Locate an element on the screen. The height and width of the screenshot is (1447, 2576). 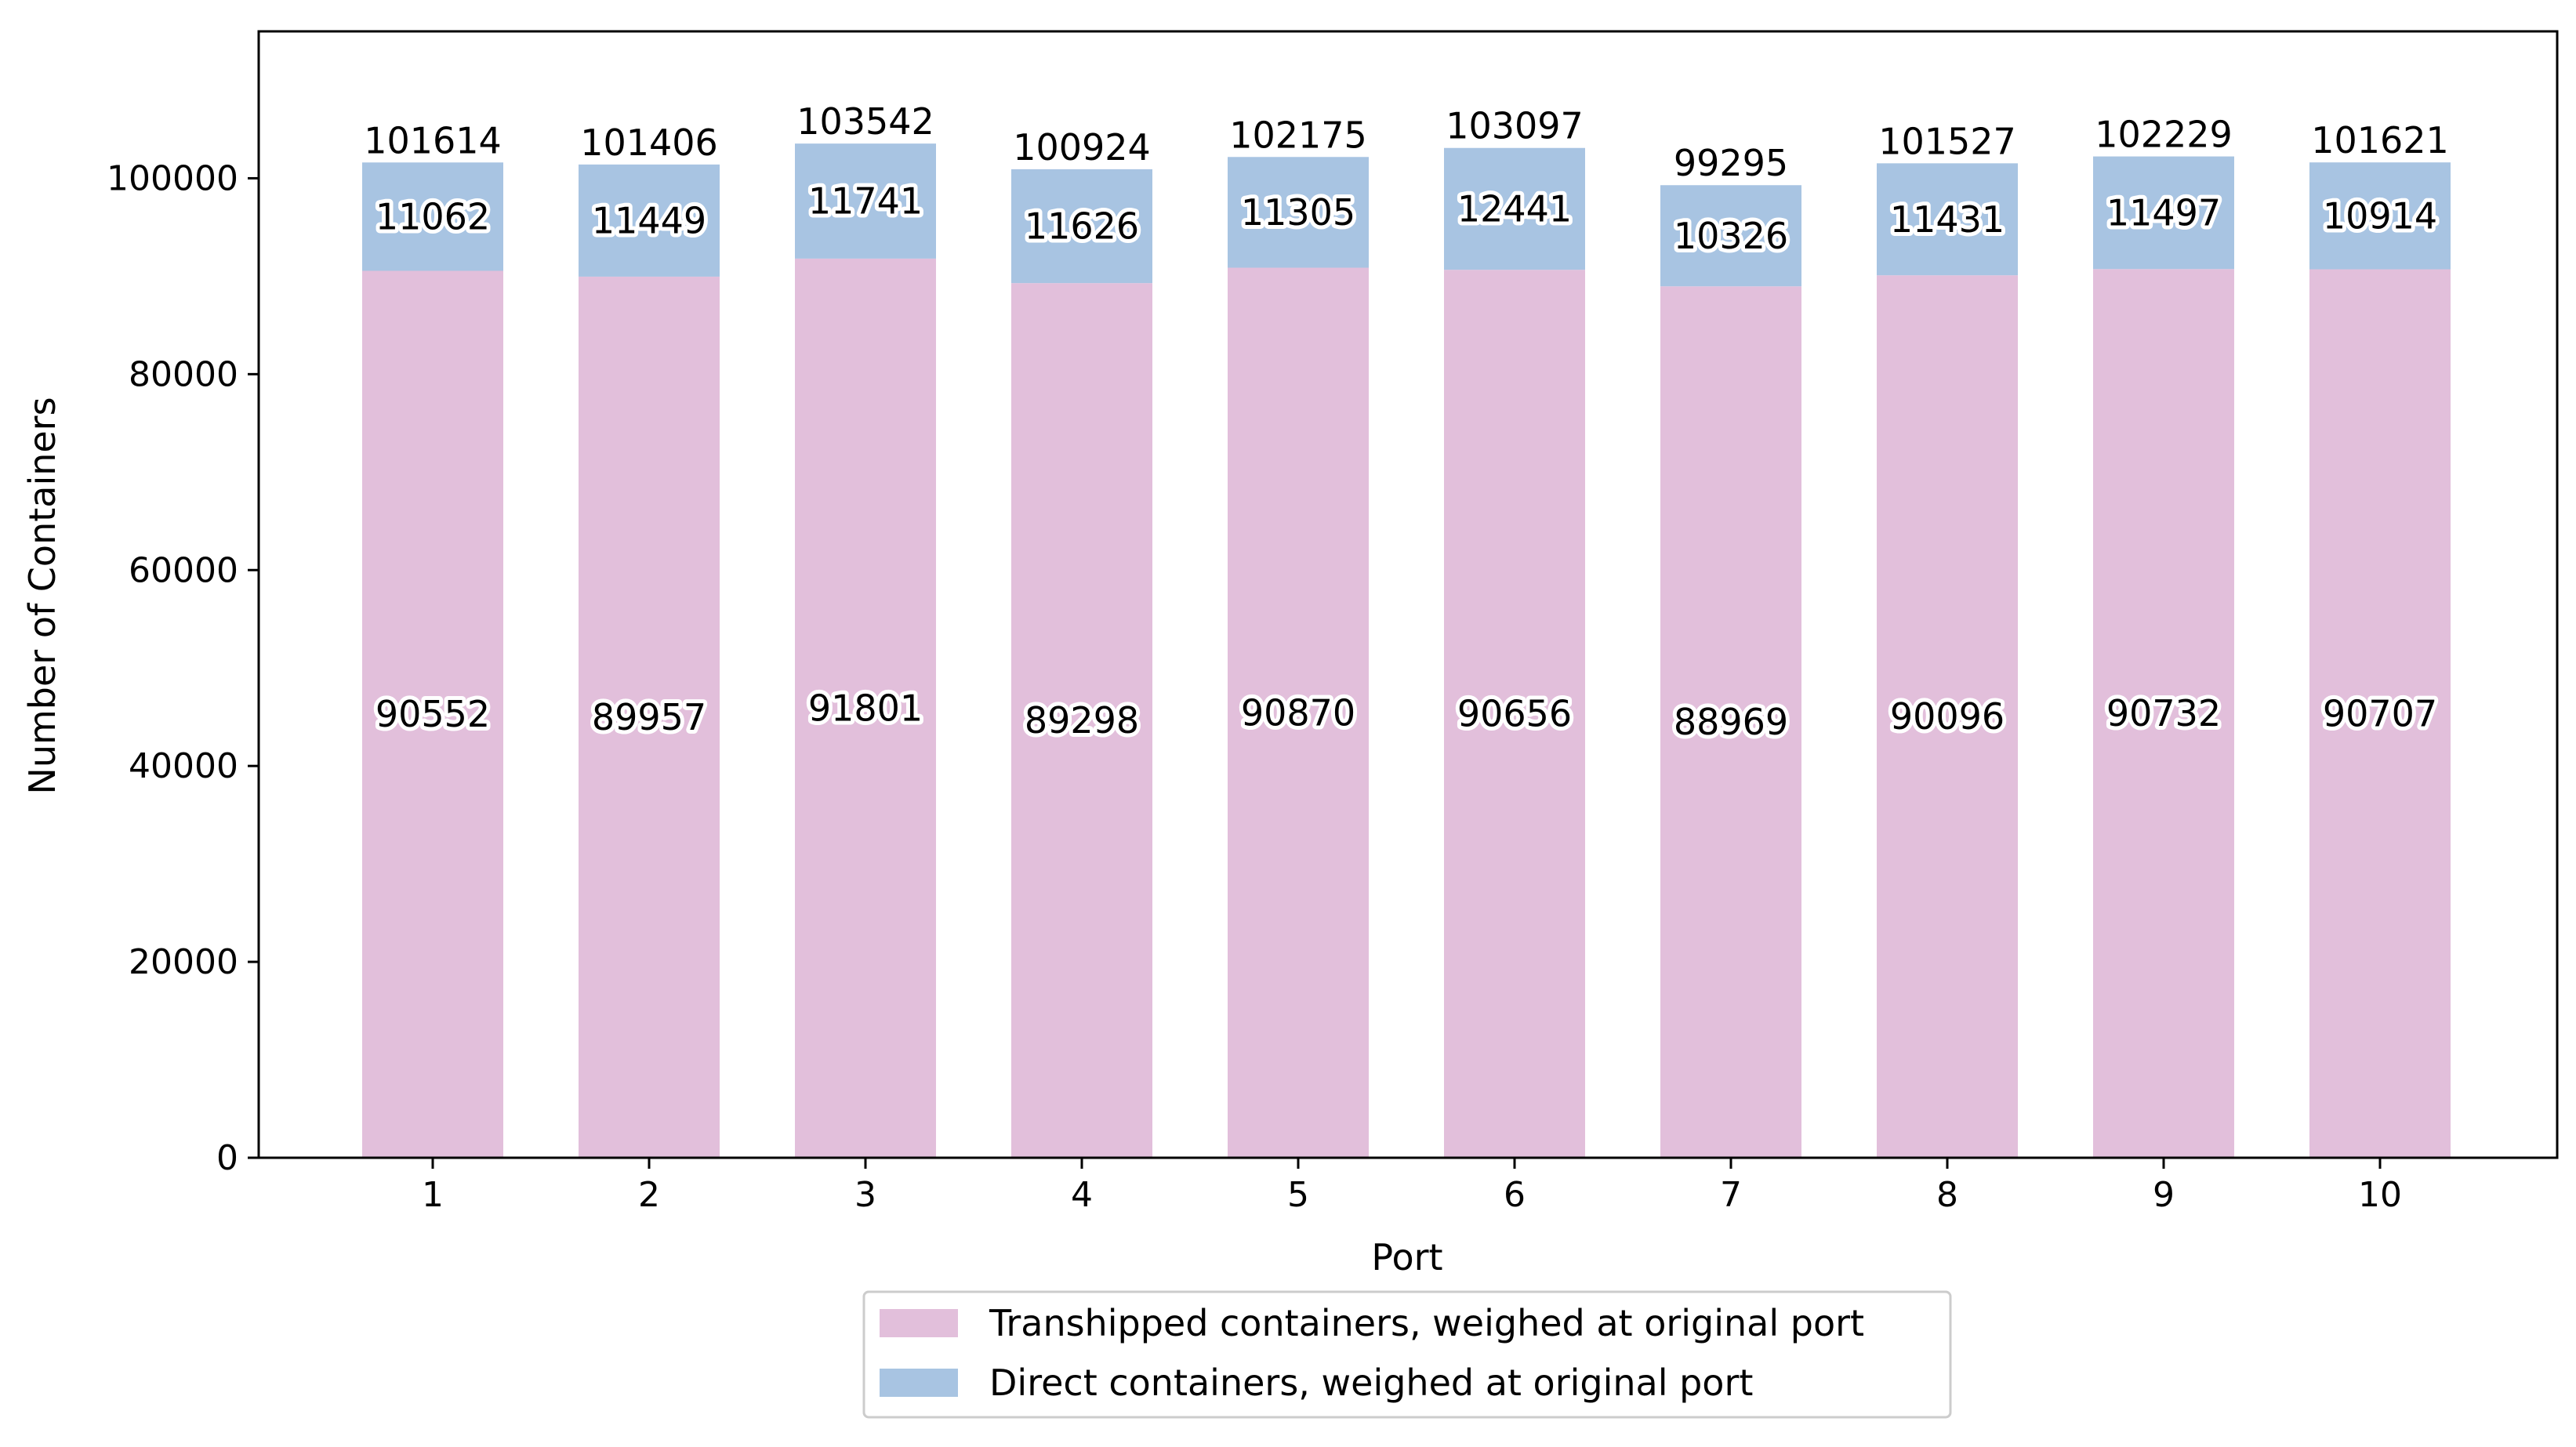
bar-value-label-direct-port-6: 12441 is located at coordinates (1514, 208).